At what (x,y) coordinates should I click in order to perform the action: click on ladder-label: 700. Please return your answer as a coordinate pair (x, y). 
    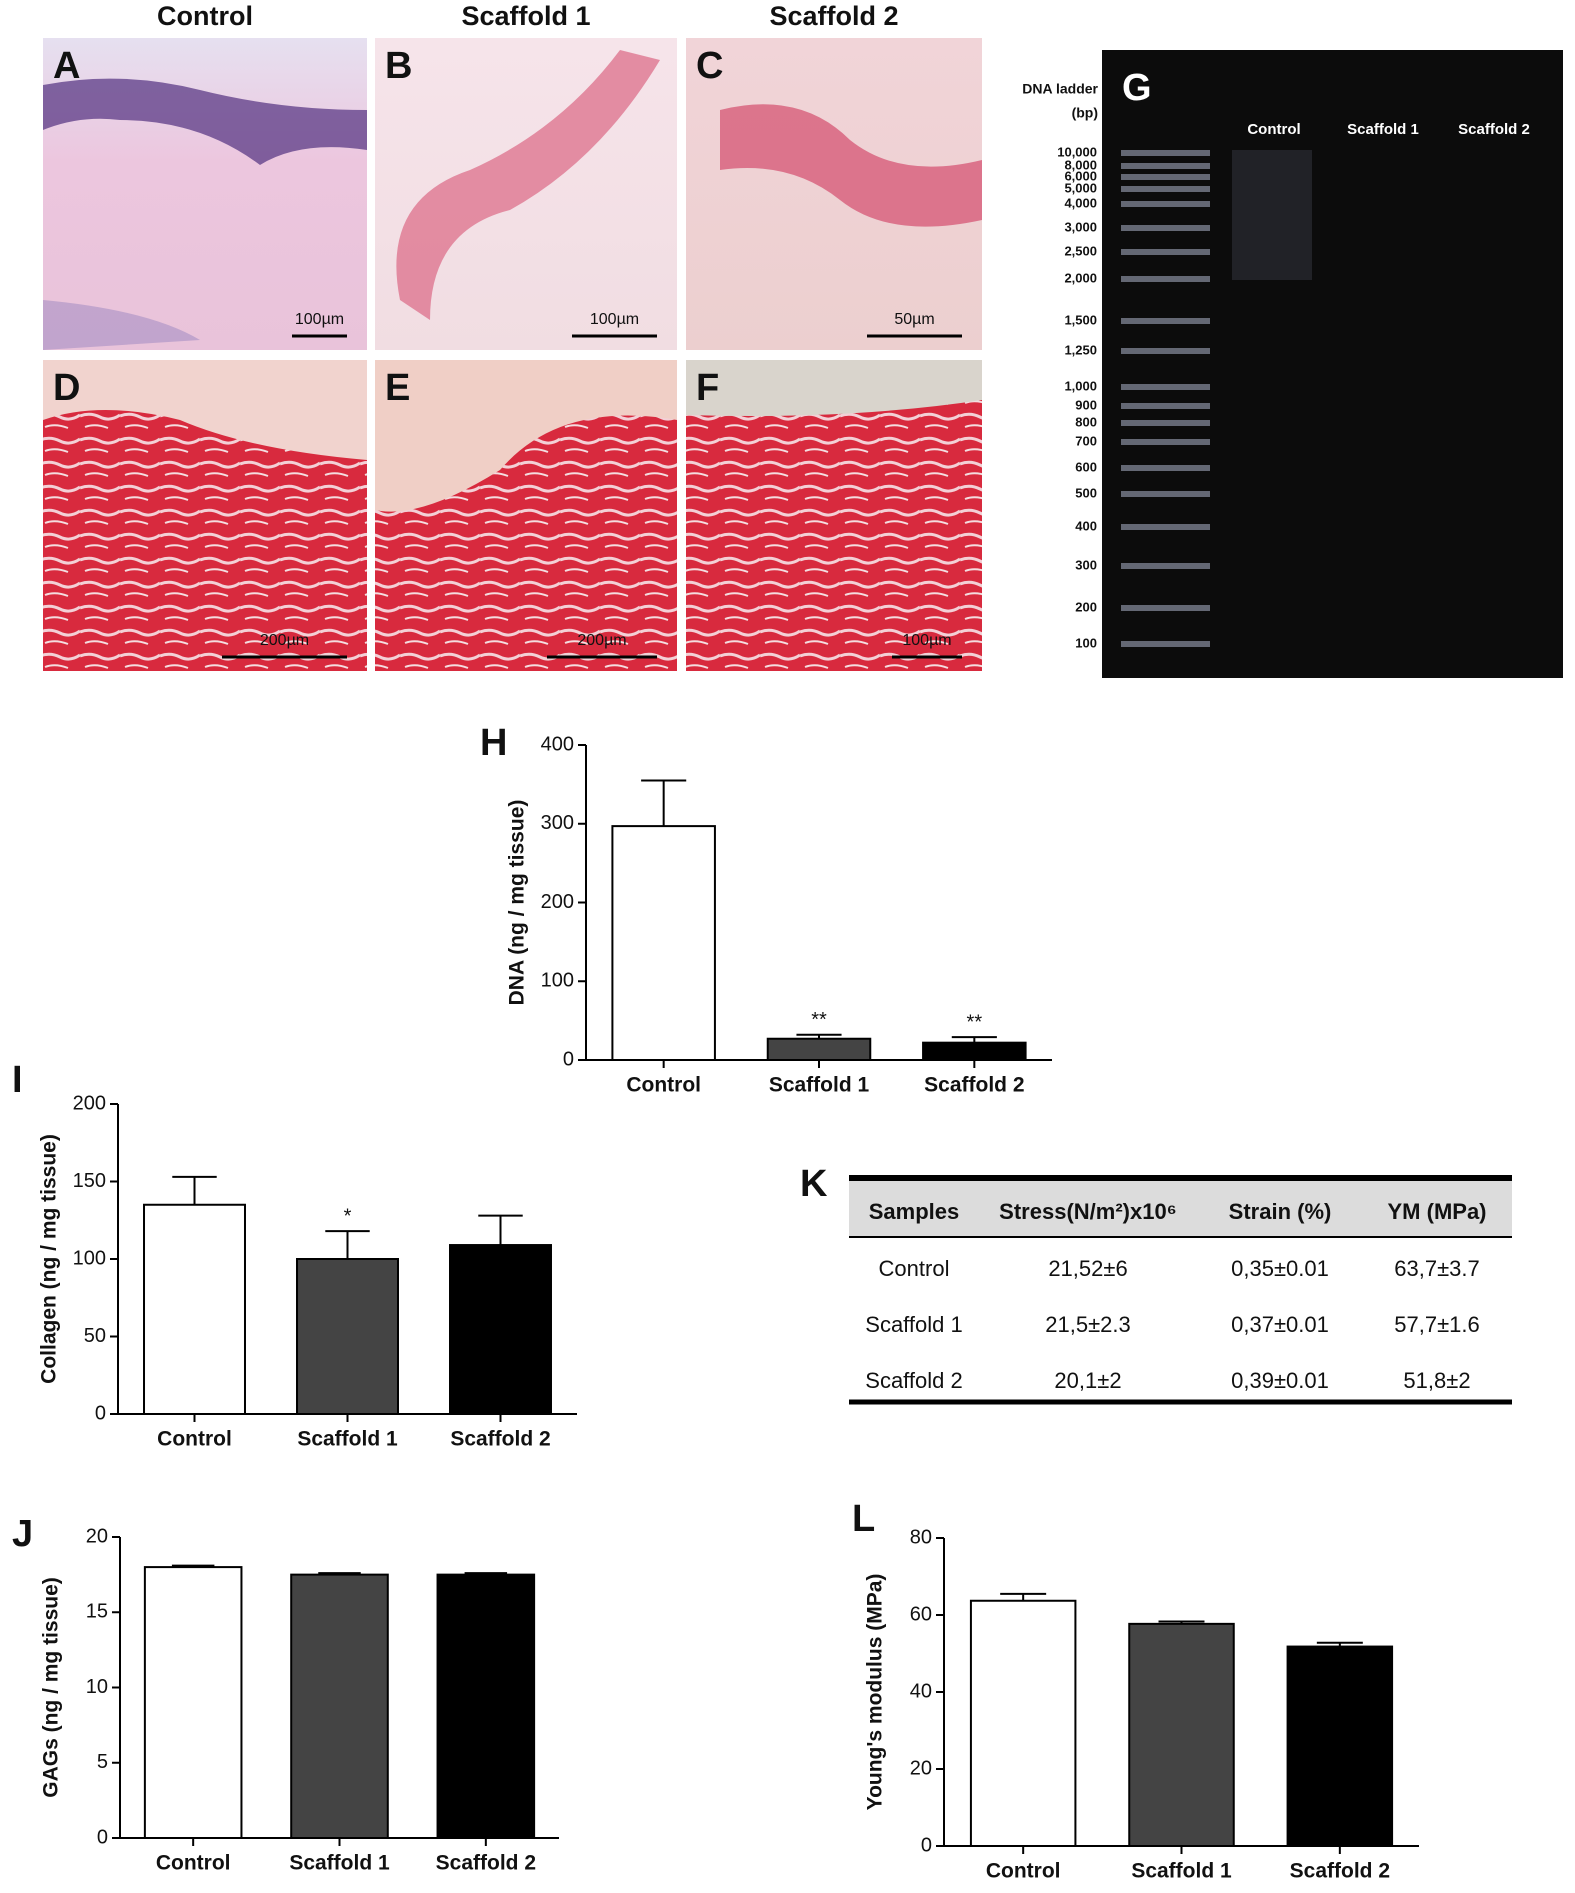
    Looking at the image, I should click on (1086, 440).